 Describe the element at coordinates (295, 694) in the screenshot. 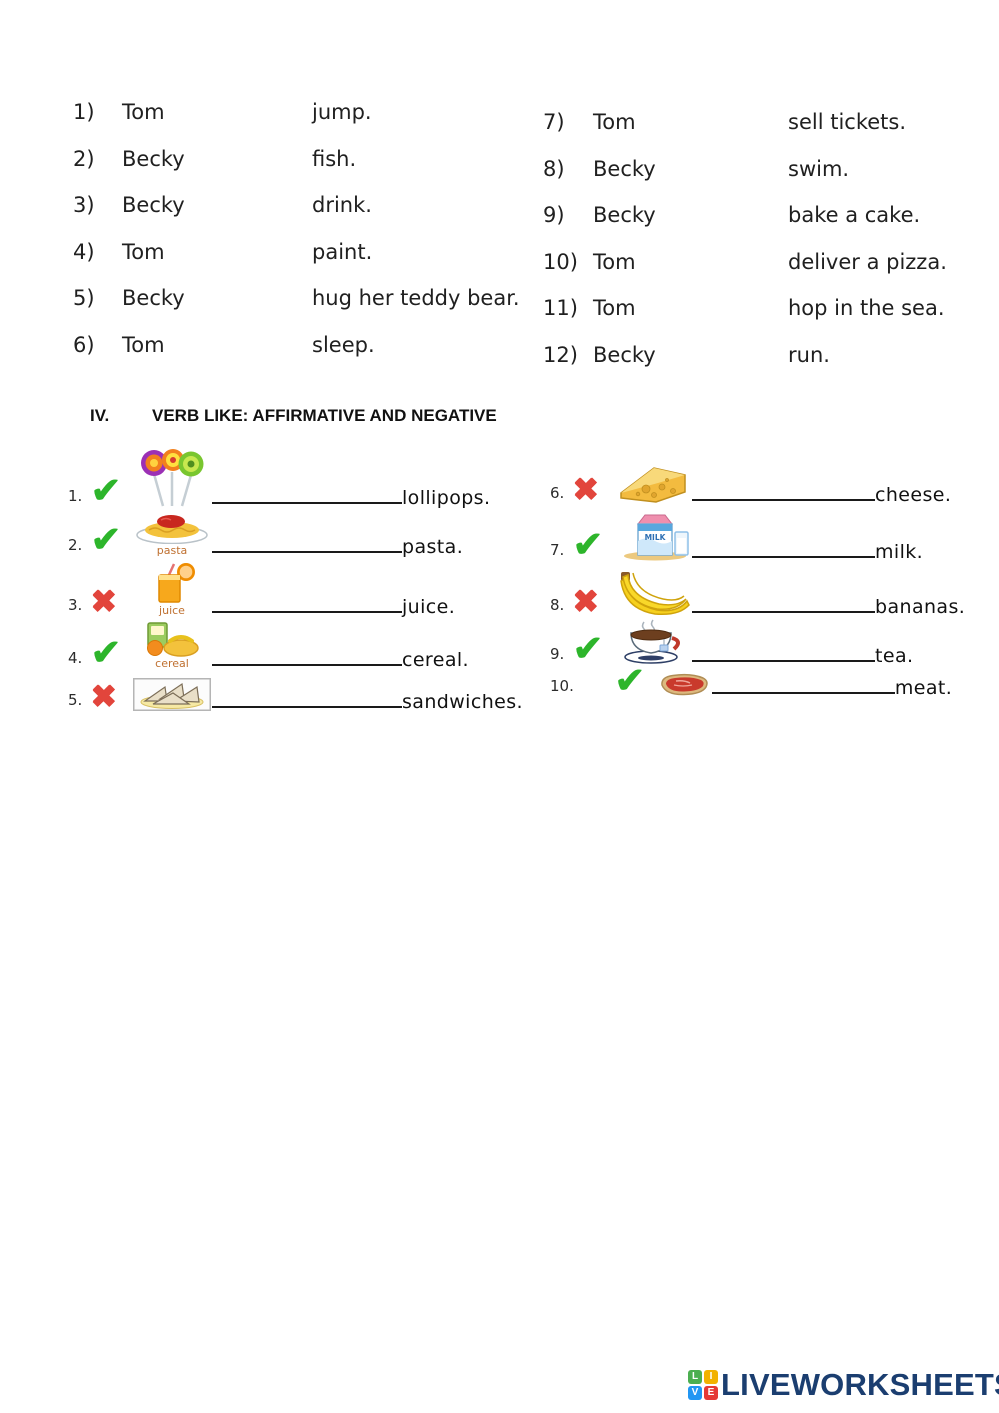

I see `exercise-item-5: 5. sandwiches.` at that location.